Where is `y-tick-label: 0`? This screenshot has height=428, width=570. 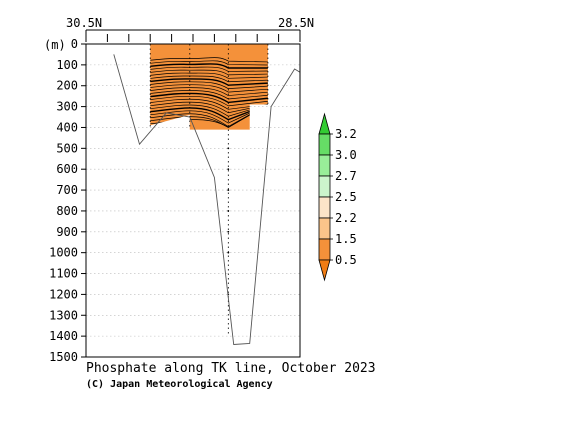 y-tick-label: 0 is located at coordinates (74, 44).